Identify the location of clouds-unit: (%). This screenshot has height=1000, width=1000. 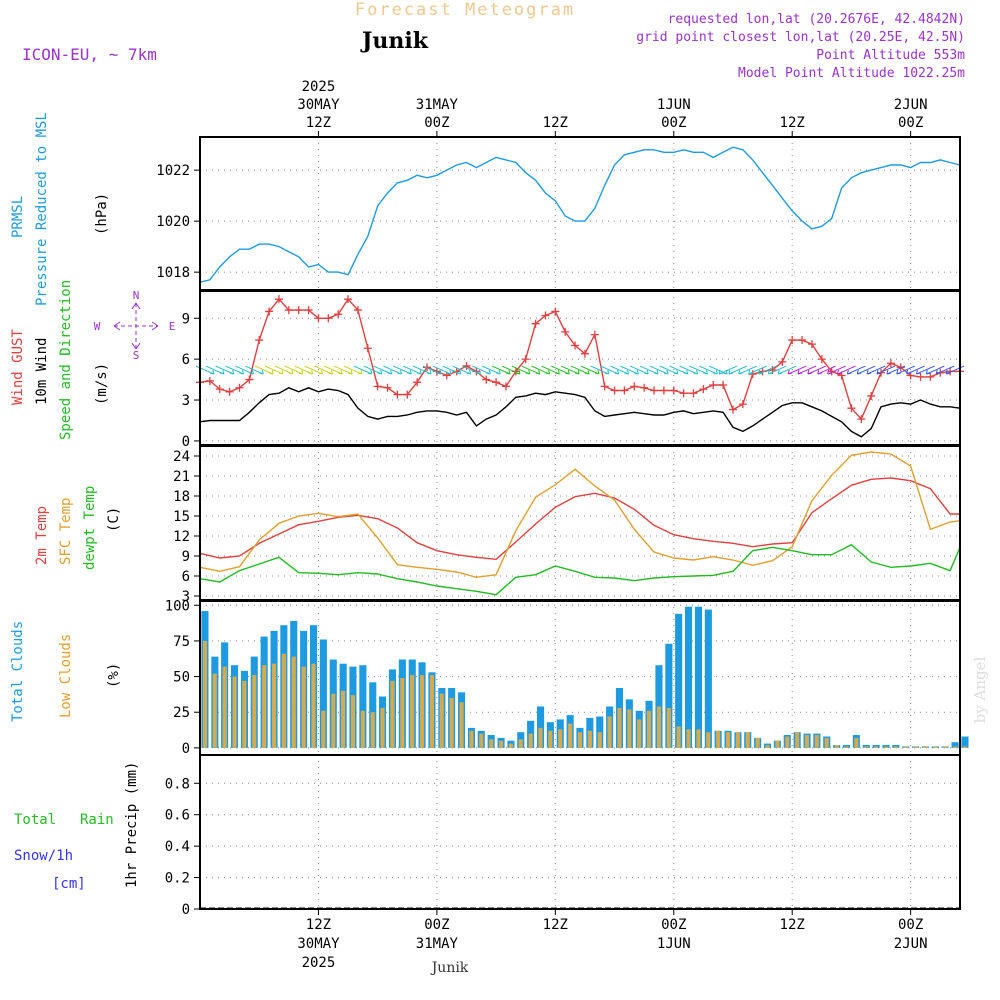
(114, 675).